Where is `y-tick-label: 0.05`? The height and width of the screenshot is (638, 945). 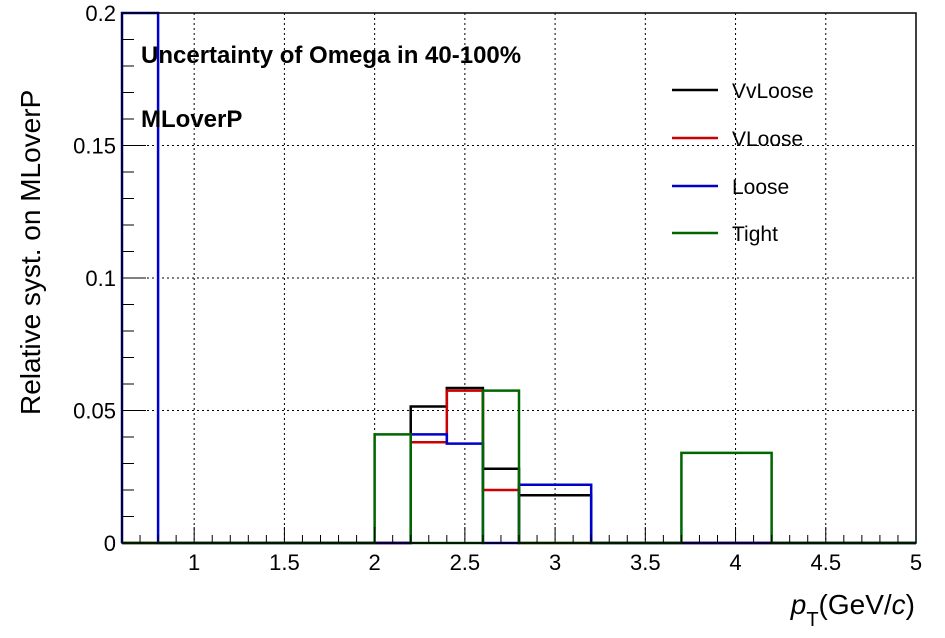
y-tick-label: 0.05 is located at coordinates (94, 411).